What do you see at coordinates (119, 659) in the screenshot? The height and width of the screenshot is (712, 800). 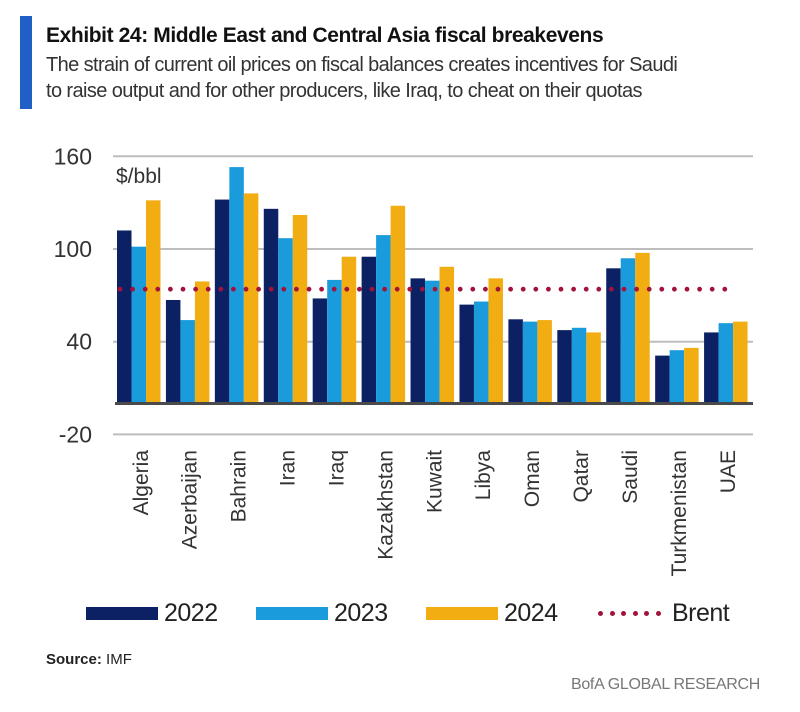 I see `source-value: IMF` at bounding box center [119, 659].